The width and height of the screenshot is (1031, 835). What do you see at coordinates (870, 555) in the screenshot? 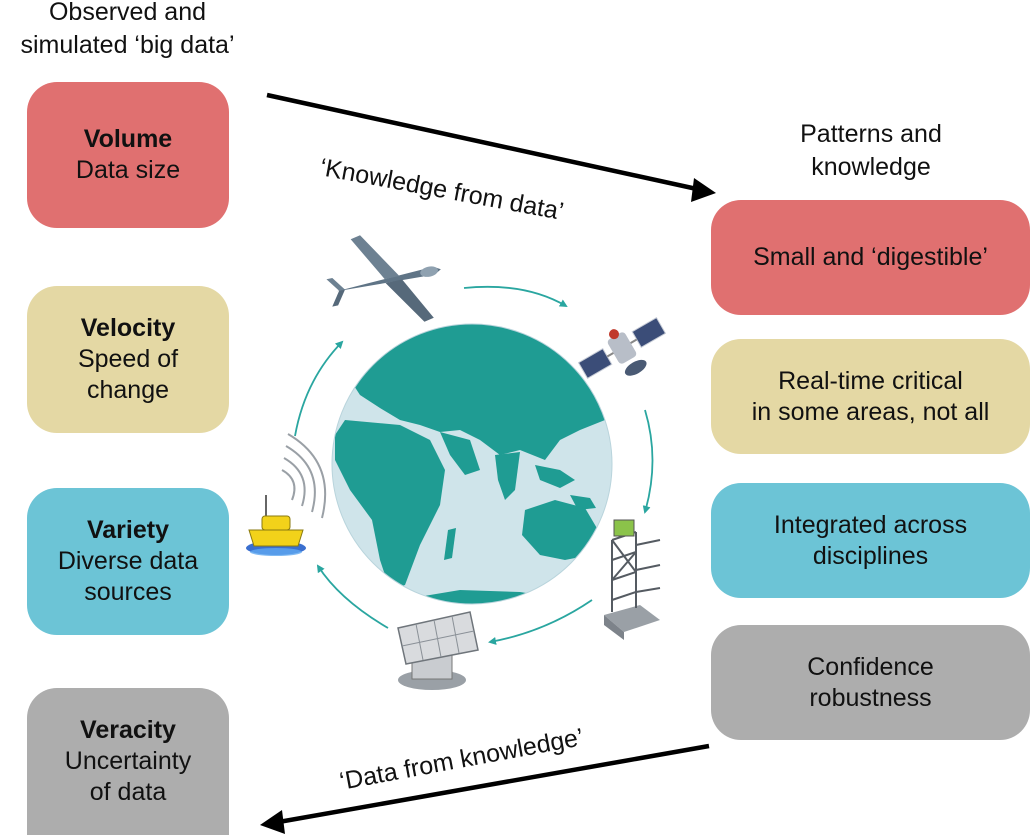
I see `integrated-text-2: disciplines` at bounding box center [870, 555].